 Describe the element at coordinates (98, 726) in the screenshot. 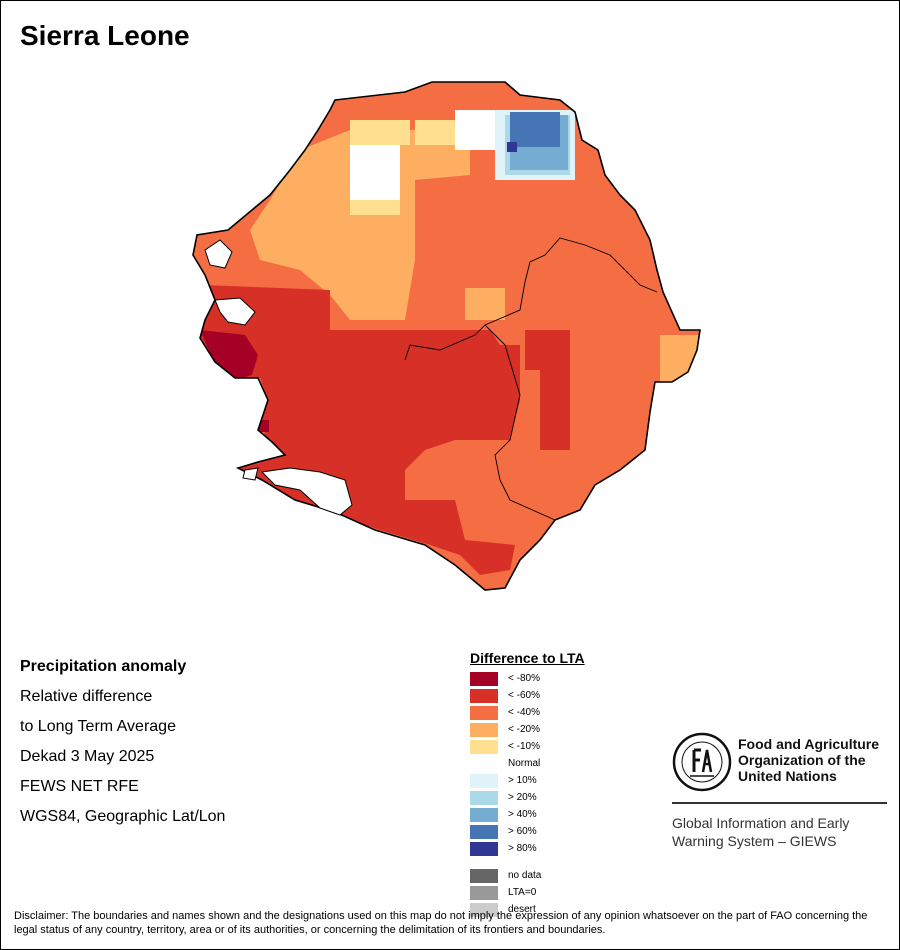

I see `info-line-2: to Long Term Average` at that location.